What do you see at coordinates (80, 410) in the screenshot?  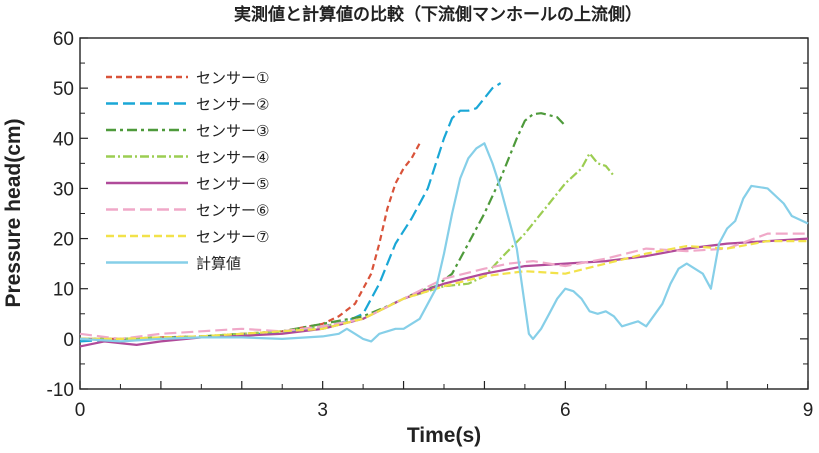 I see `x-tick-label: 0` at bounding box center [80, 410].